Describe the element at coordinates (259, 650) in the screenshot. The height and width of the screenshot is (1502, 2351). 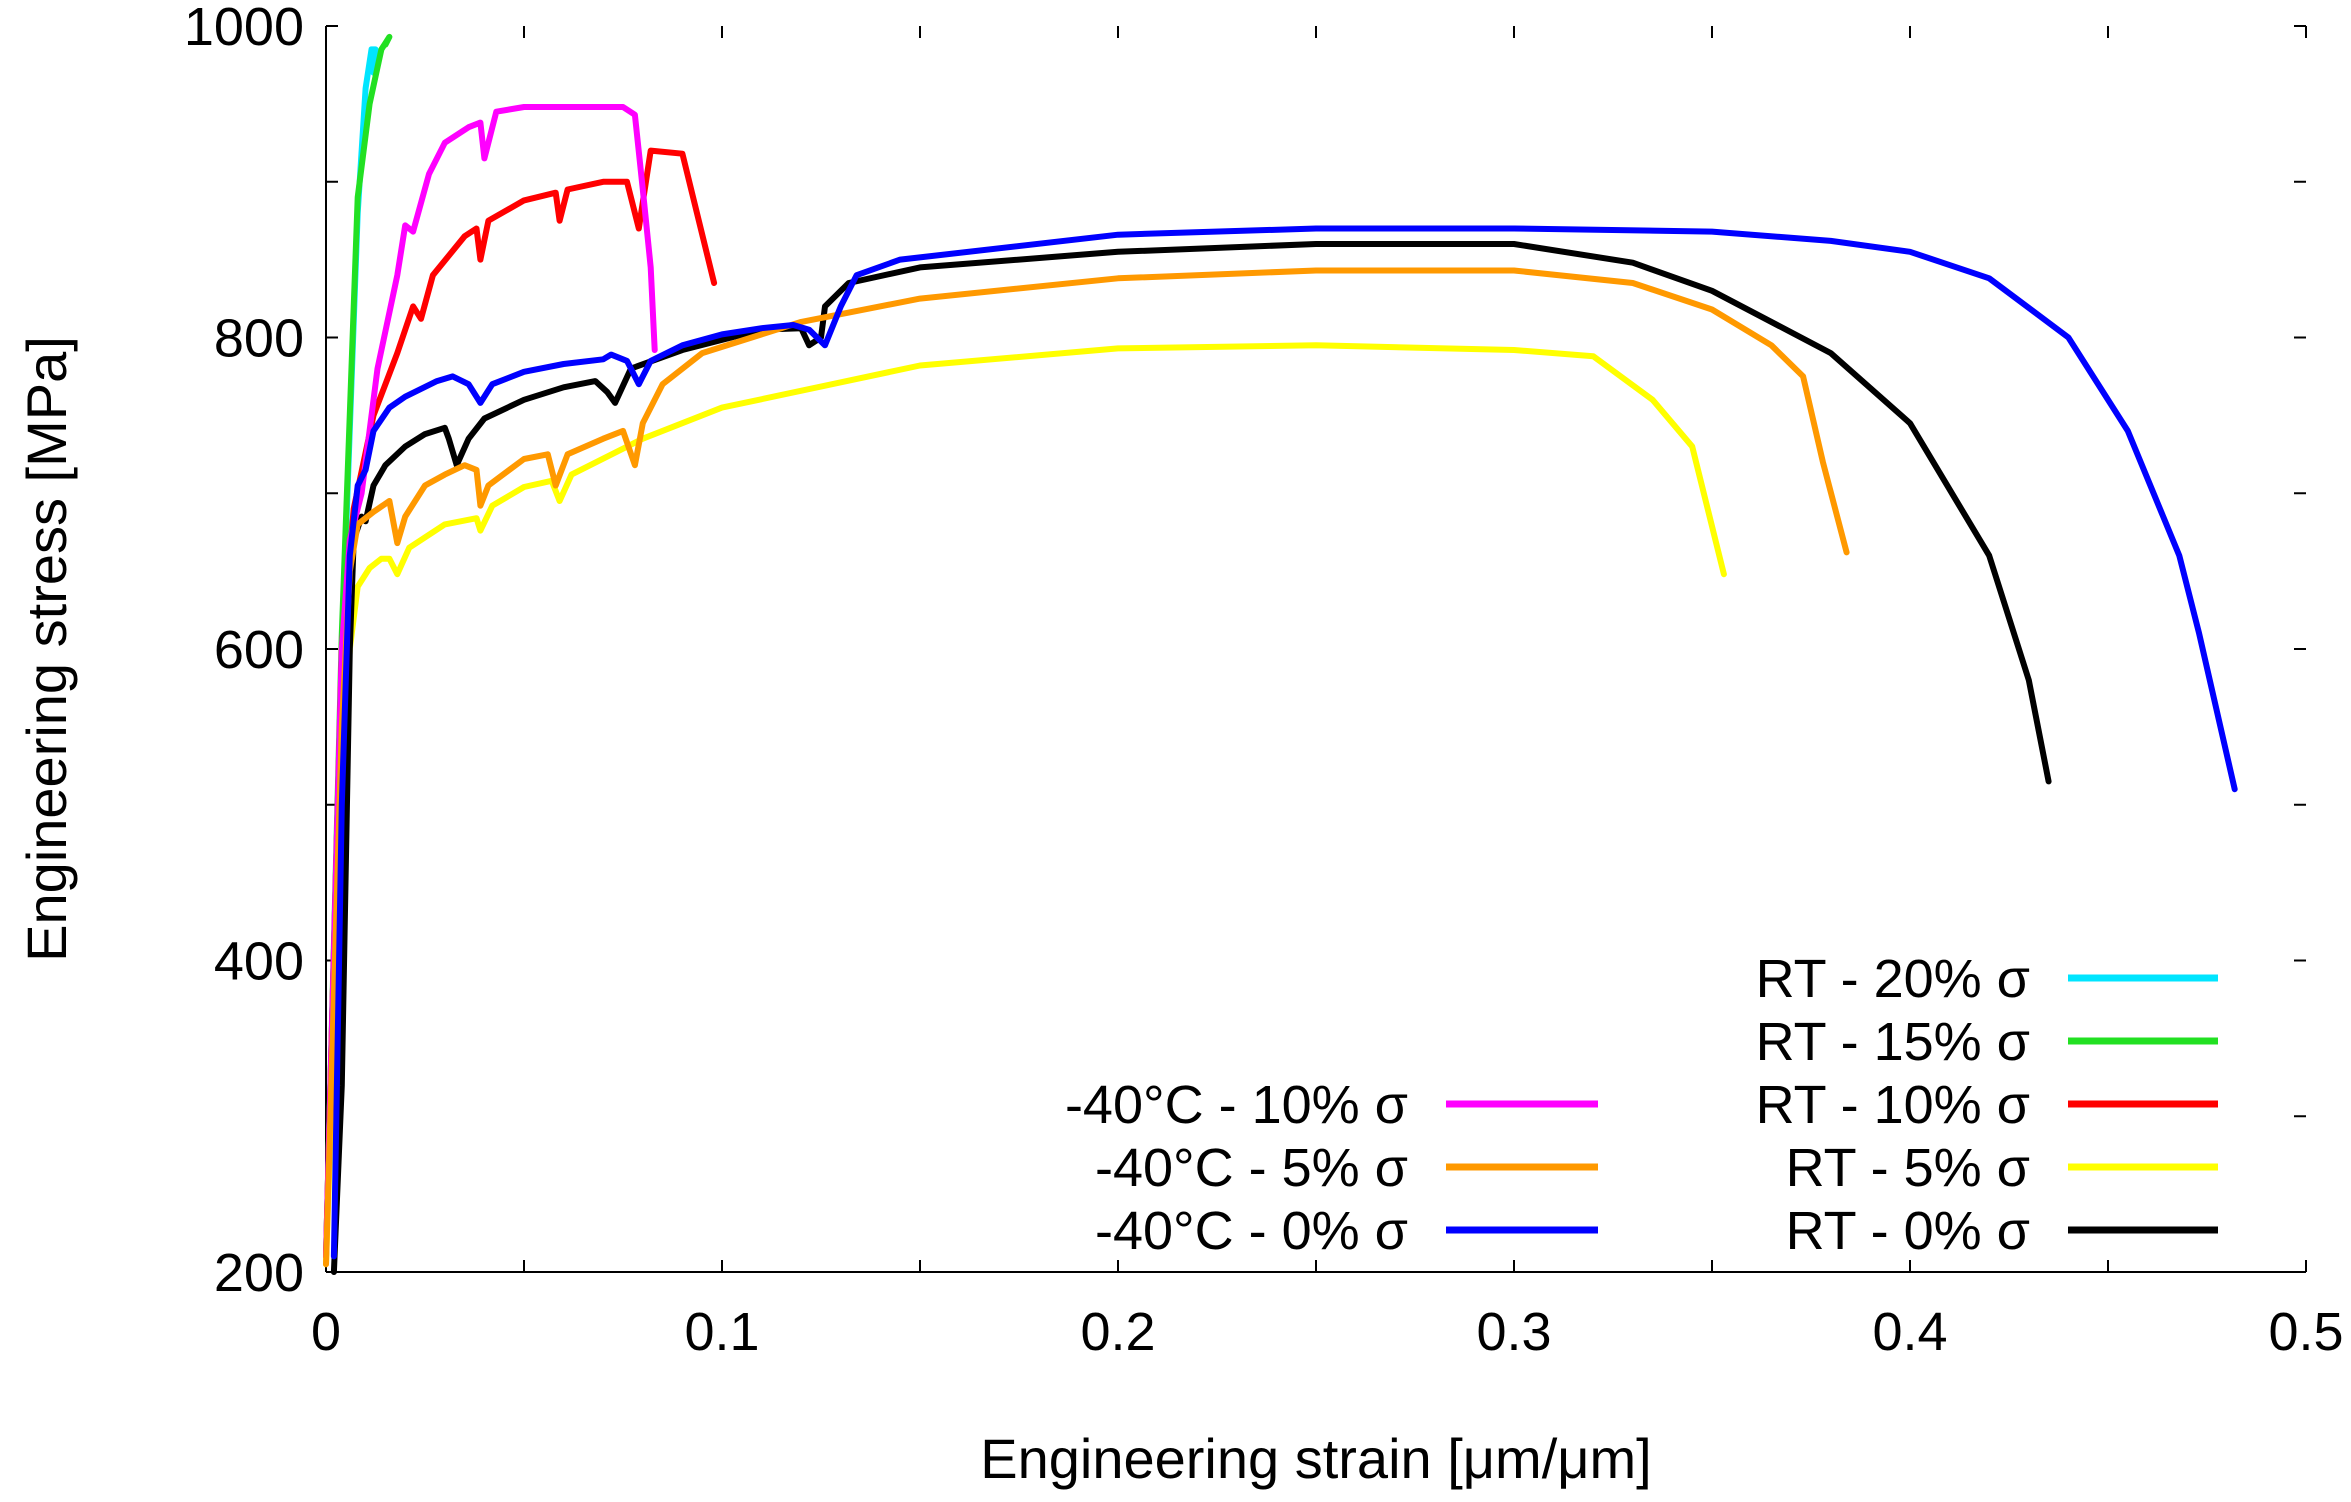
I see `y-tick-label: 600` at that location.